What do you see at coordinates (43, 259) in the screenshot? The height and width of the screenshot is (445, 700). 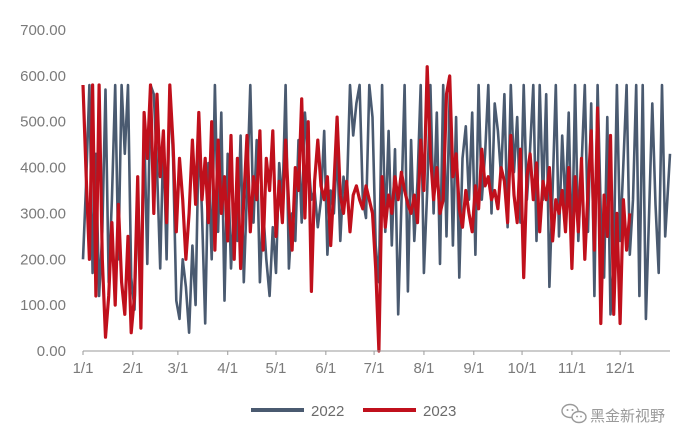 I see `y-tick-label: 200.00` at bounding box center [43, 259].